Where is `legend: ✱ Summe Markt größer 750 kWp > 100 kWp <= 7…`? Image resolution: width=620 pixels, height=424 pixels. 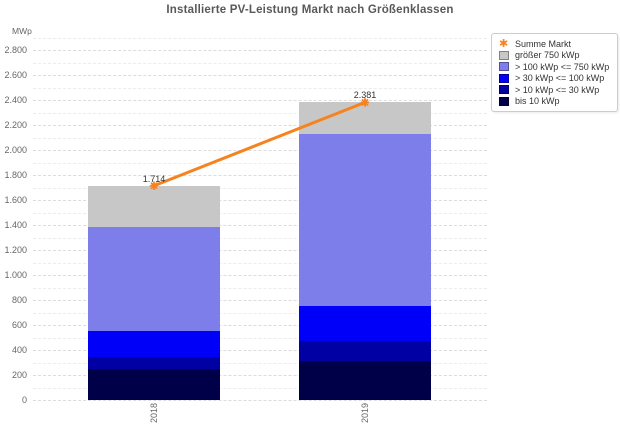 legend: ✱ Summe Markt größer 750 kWp > 100 kWp <= 7… is located at coordinates (554, 72).